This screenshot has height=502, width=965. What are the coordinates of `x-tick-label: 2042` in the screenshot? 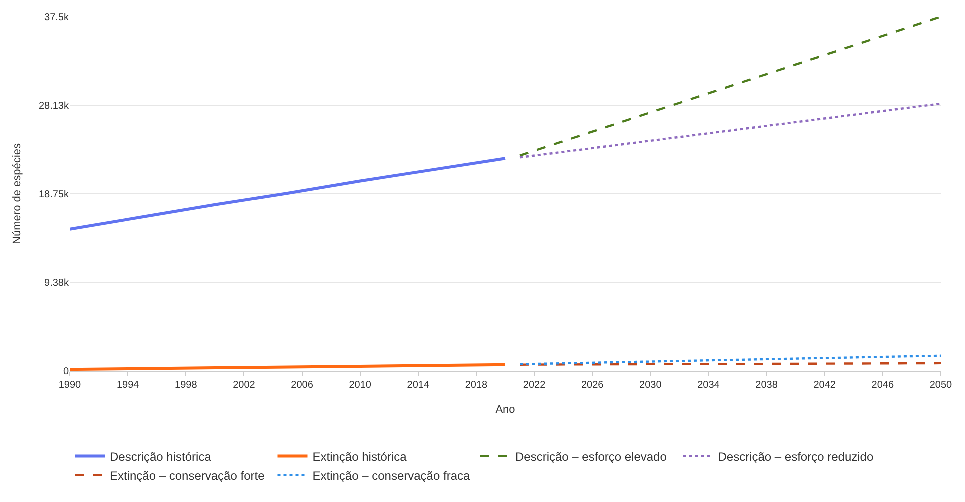 It's located at (825, 385).